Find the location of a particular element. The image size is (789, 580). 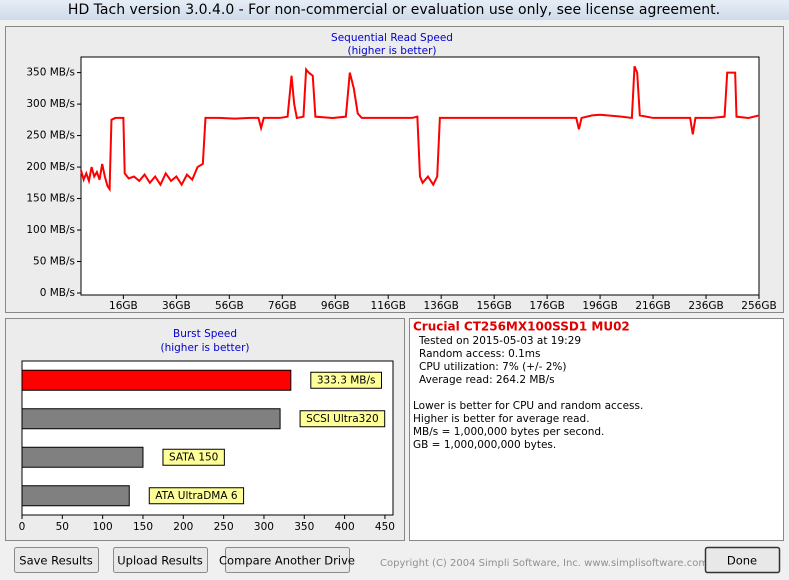

button-label: Compare Another Drive is located at coordinates (287, 561).